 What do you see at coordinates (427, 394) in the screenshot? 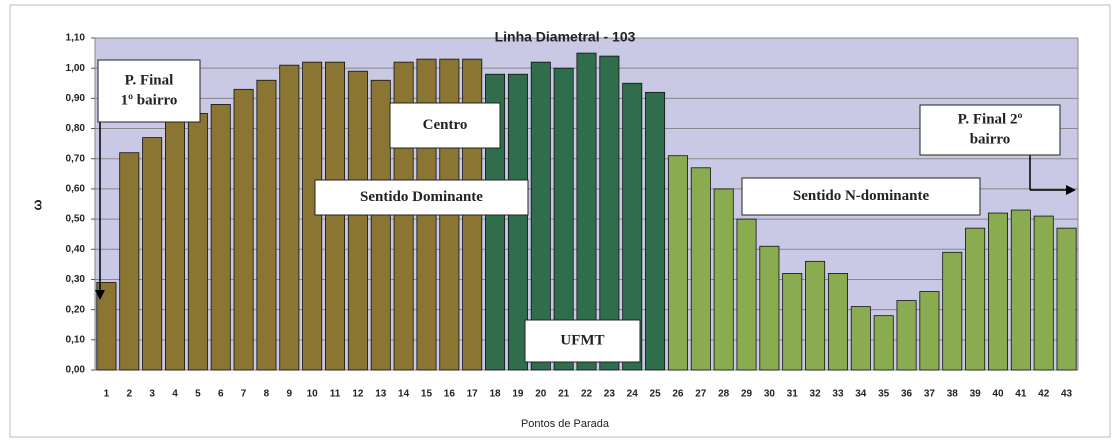
I see `x-tick-label: 15` at bounding box center [427, 394].